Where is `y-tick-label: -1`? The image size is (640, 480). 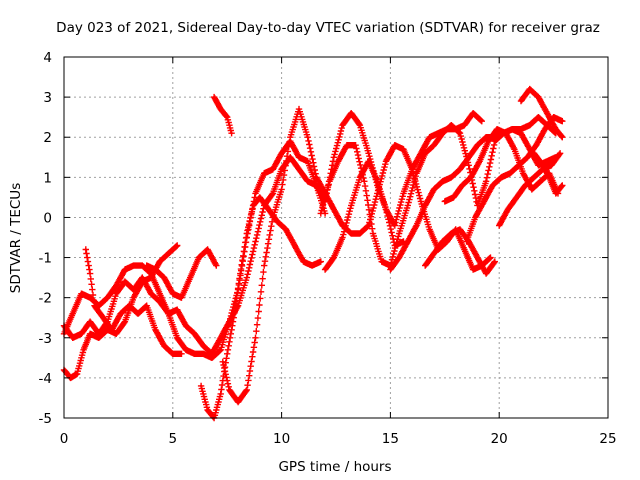
y-tick-label: -1 is located at coordinates (45, 259).